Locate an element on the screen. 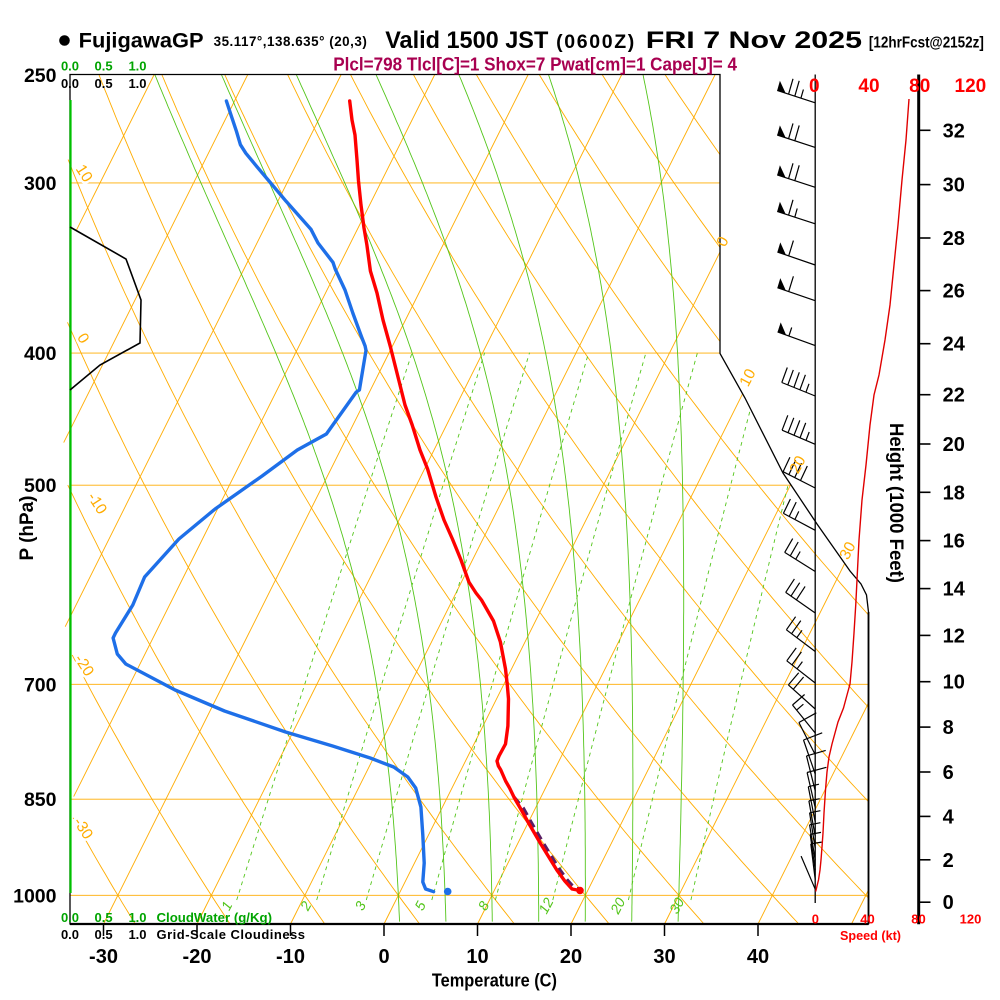 The width and height of the screenshot is (1000, 1000). svg-text: 4 is located at coordinates (949, 817).